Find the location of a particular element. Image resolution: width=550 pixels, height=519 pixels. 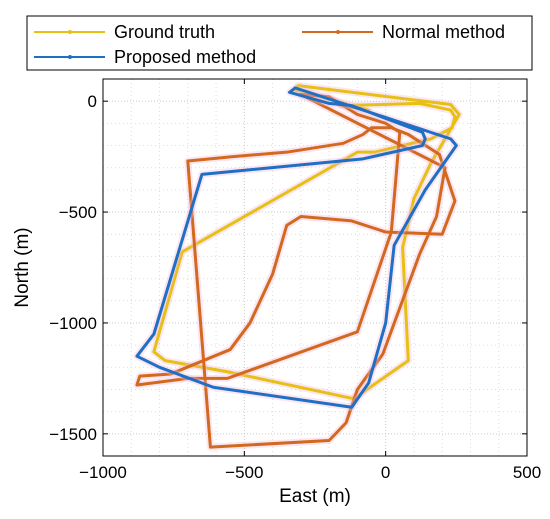

legend-label-normal-method: Normal method is located at coordinates (443, 32).